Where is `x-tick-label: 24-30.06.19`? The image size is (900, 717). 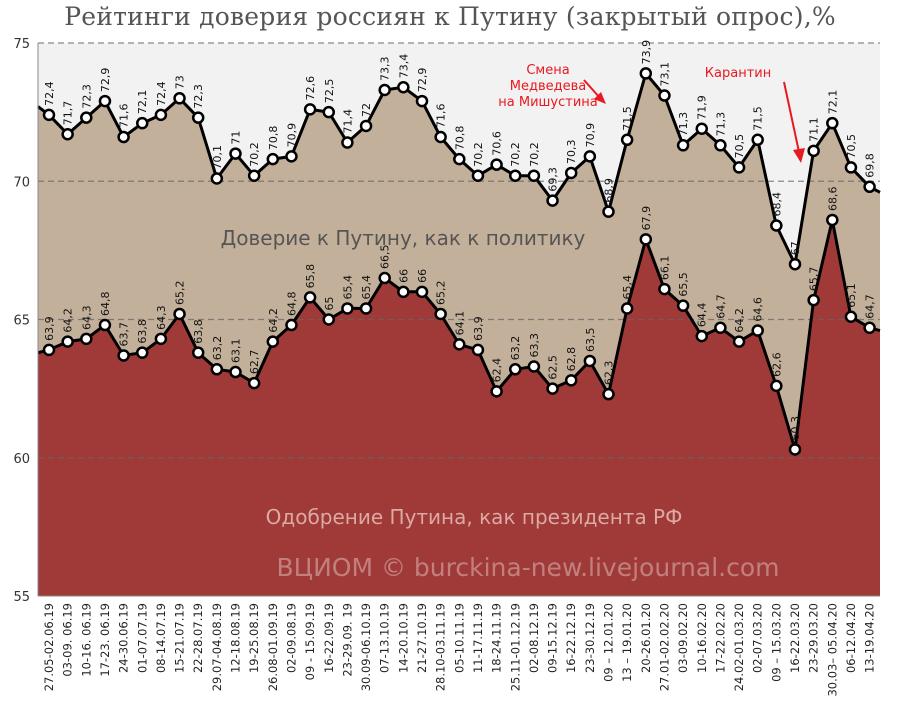
x-tick-label: 24-30.06.19 is located at coordinates (124, 638).